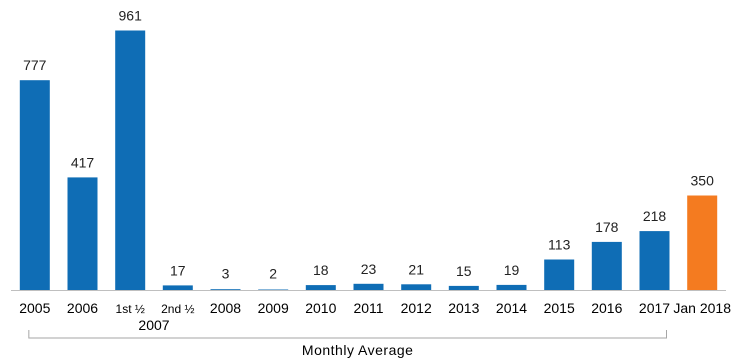  What do you see at coordinates (320, 287) in the screenshot?
I see `bar-2010` at bounding box center [320, 287].